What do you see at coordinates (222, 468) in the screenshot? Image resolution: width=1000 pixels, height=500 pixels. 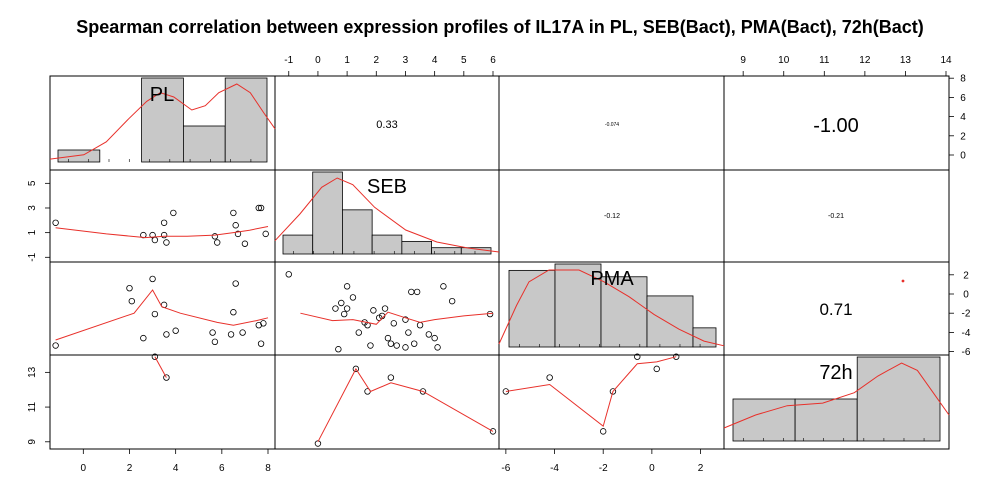 I see `x-tick-label: 6` at bounding box center [222, 468].